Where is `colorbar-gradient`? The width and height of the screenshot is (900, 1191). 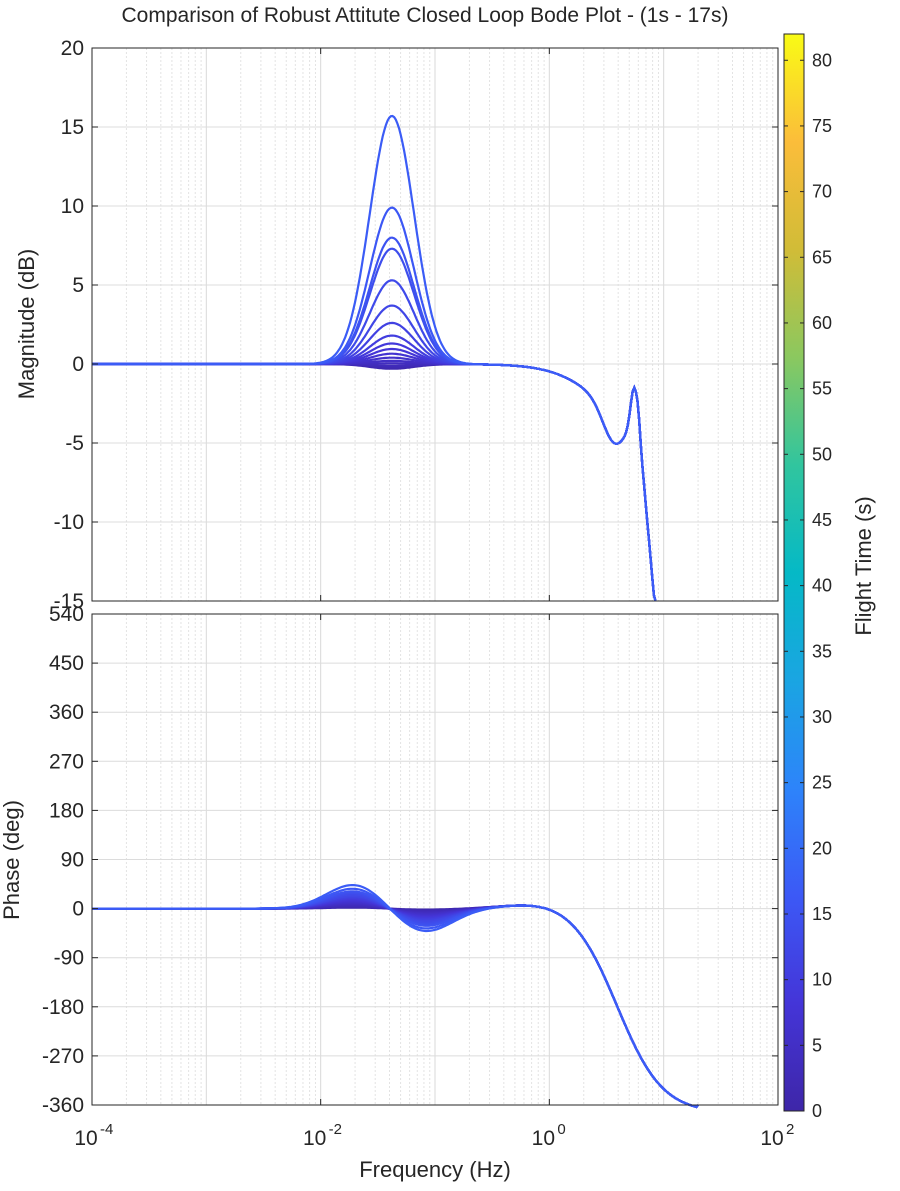 colorbar-gradient is located at coordinates (794, 572).